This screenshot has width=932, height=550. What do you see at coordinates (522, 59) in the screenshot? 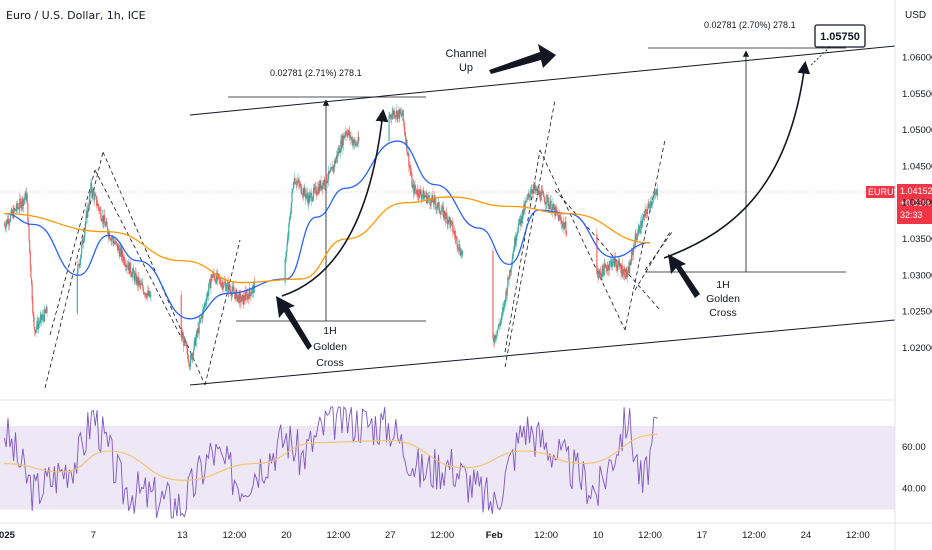
I see `channel-up-arrow` at bounding box center [522, 59].